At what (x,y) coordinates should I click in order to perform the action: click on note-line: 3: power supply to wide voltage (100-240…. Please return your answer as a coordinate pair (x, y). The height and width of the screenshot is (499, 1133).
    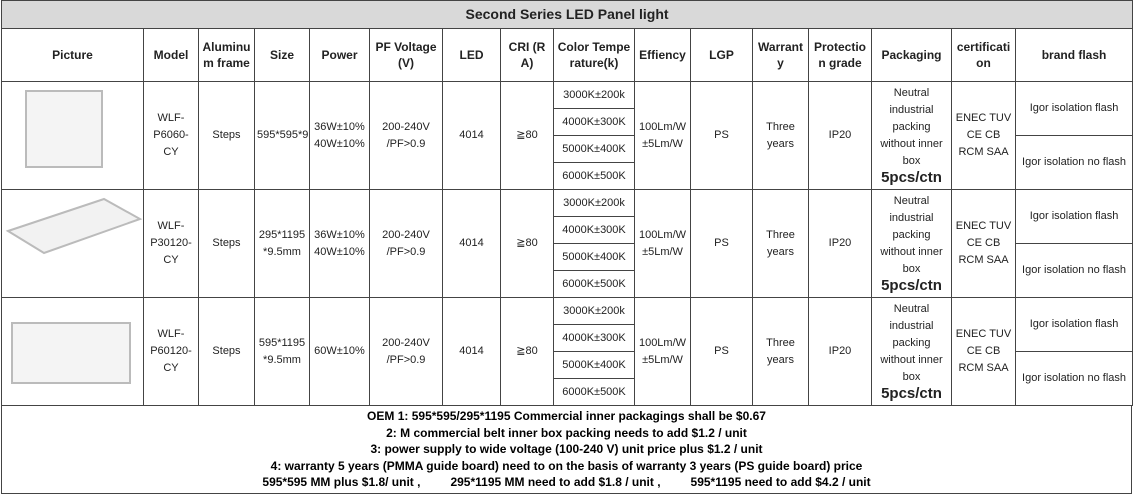
    Looking at the image, I should click on (566, 449).